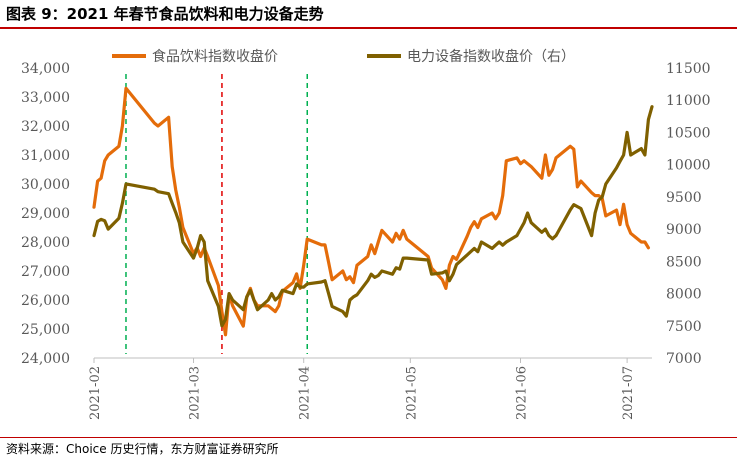  I want to click on chart-legend: 食品饮料指数收盘价 电力设备指数收盘价（右）, so click(343, 56).